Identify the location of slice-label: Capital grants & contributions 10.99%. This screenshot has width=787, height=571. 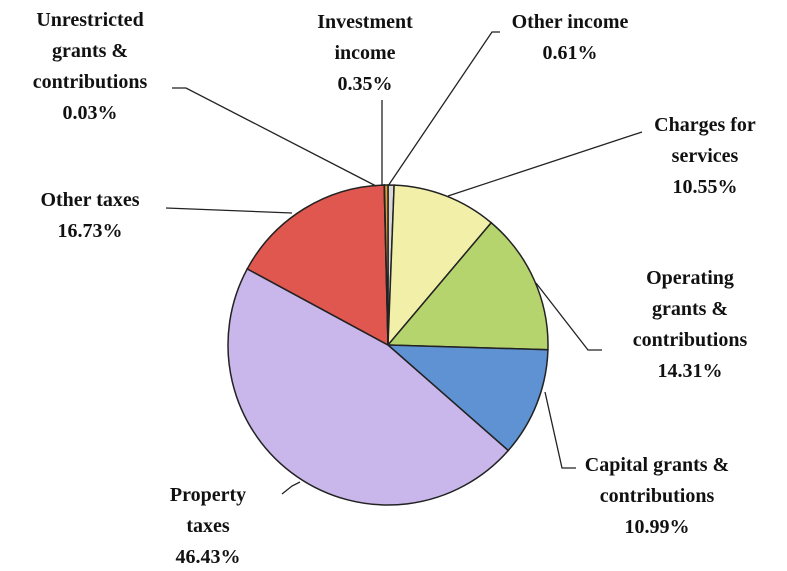
(657, 496).